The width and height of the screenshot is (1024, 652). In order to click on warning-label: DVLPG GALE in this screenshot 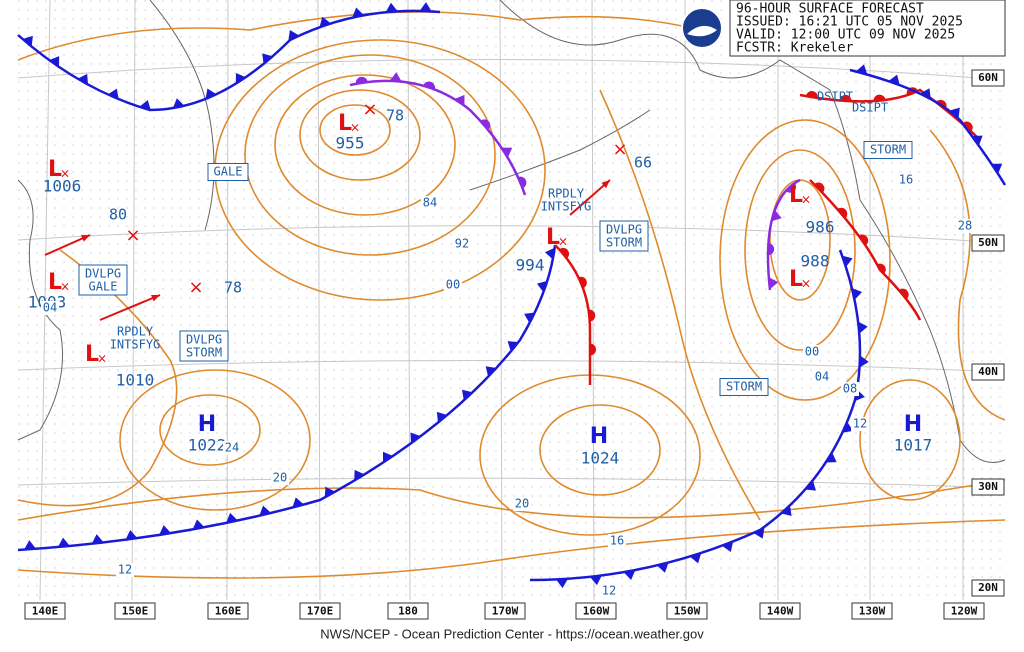, I will do `click(103, 279)`.